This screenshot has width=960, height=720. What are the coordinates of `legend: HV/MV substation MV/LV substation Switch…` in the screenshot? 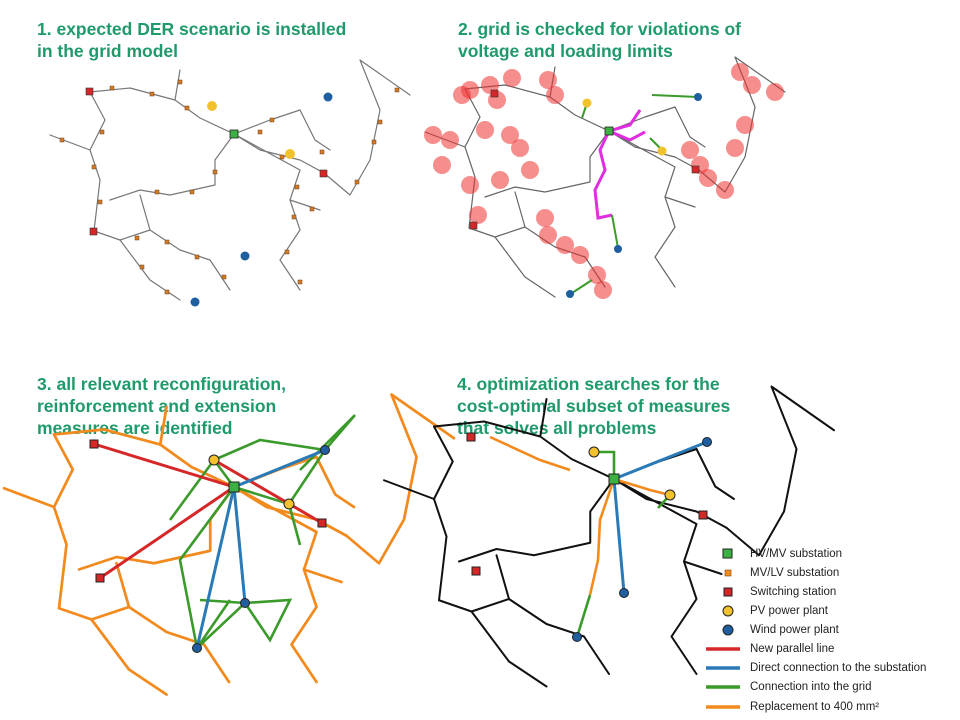 It's located at (816, 630).